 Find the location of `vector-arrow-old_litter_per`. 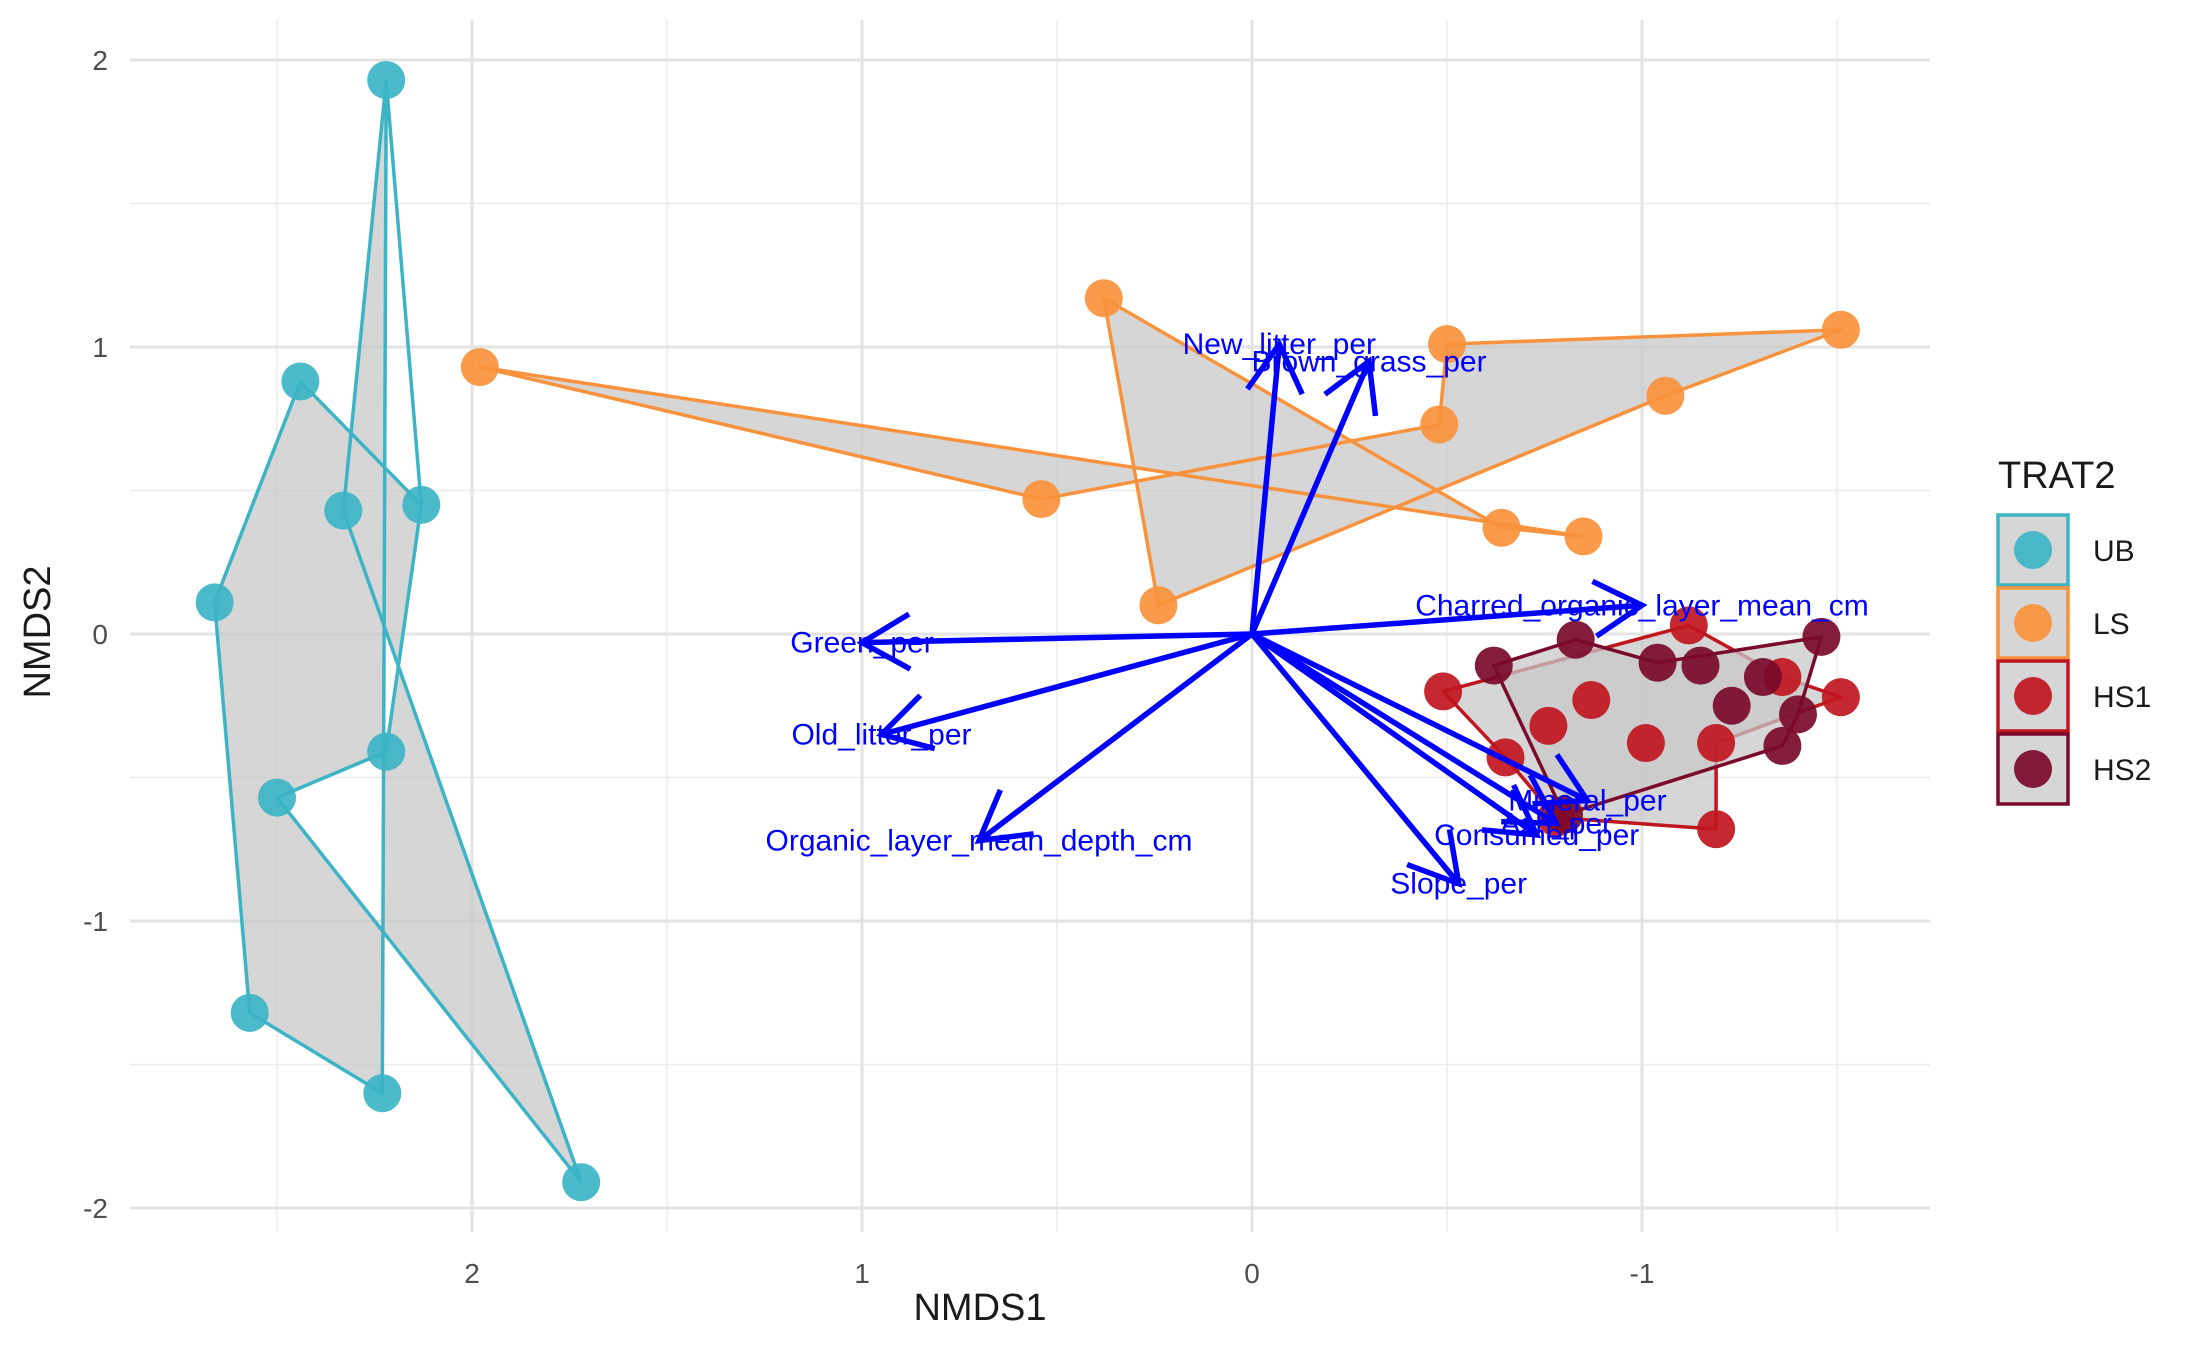

vector-arrow-old_litter_per is located at coordinates (1066, 684).